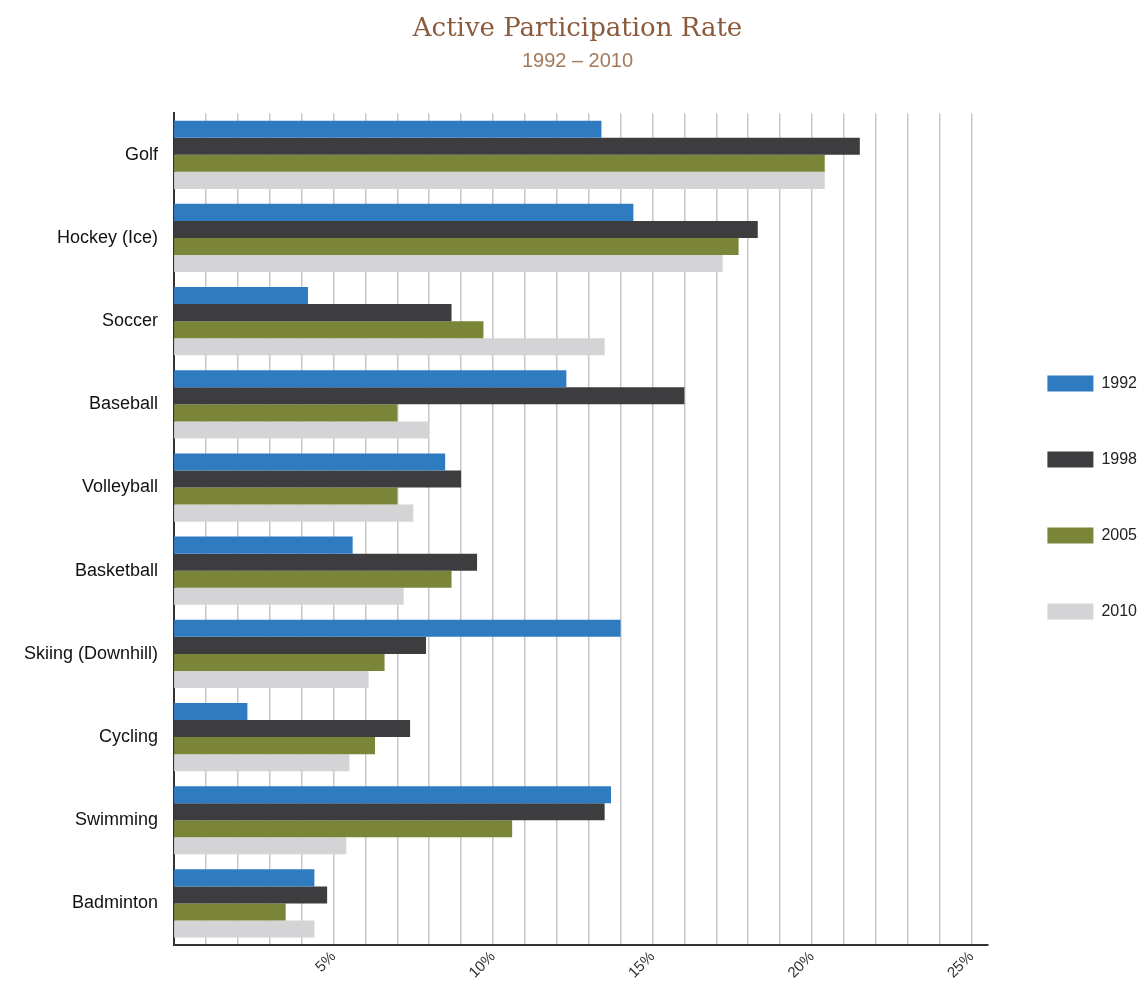  What do you see at coordinates (1119, 458) in the screenshot?
I see `legend-label: 1998` at bounding box center [1119, 458].